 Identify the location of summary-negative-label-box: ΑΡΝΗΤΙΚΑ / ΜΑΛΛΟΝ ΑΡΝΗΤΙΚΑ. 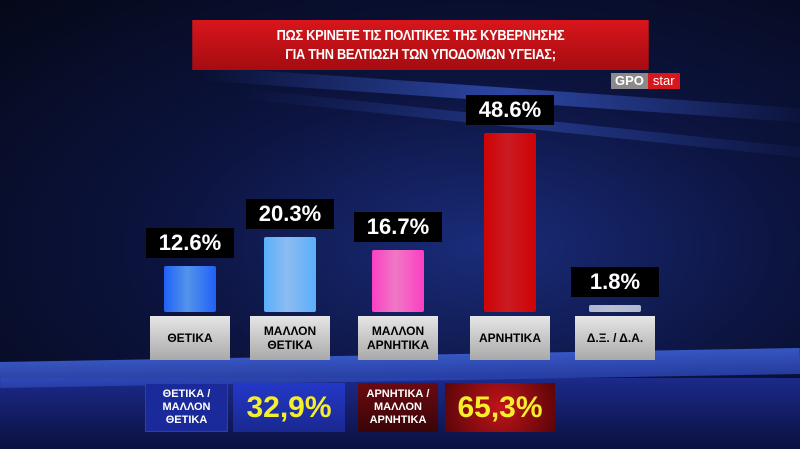
(398, 407).